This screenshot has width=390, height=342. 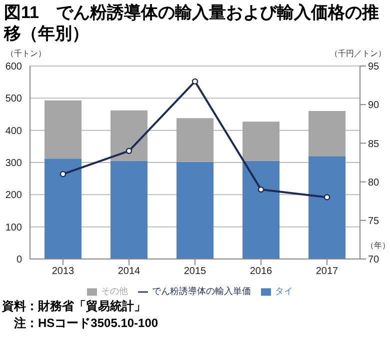 I want to click on x-axis-title: （年）, so click(x=378, y=245).